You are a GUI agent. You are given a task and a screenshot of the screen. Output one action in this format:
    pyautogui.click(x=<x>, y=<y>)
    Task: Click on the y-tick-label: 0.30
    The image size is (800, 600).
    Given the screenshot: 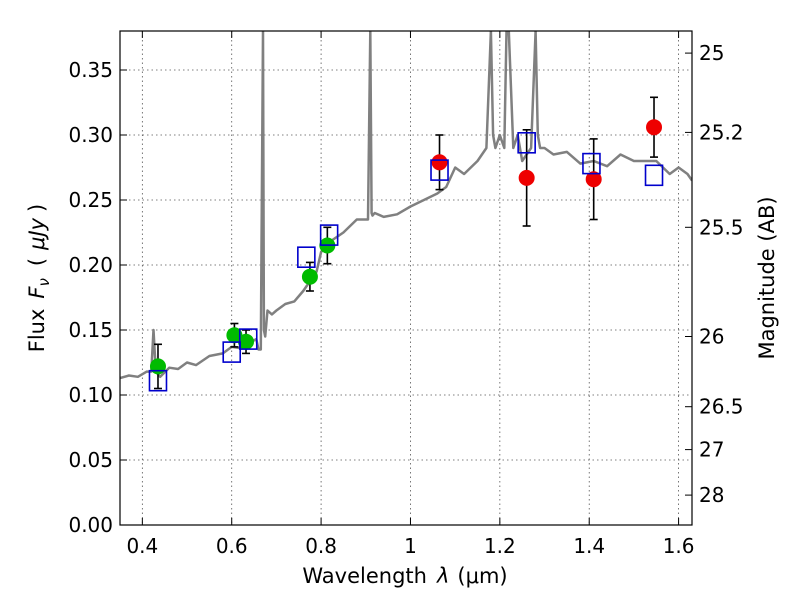 What is the action you would take?
    pyautogui.click(x=90, y=135)
    